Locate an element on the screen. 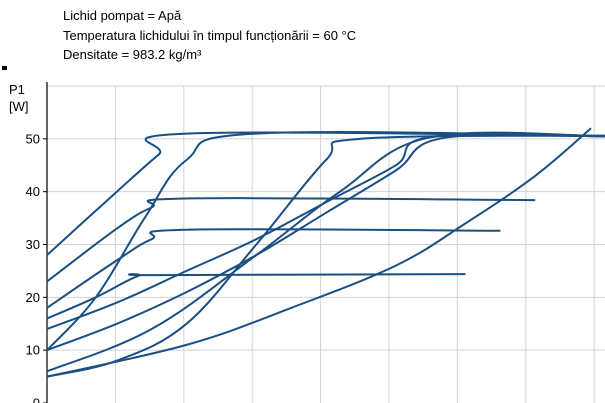 This screenshot has width=605, height=403. y-tick-label: 50 is located at coordinates (33, 138).